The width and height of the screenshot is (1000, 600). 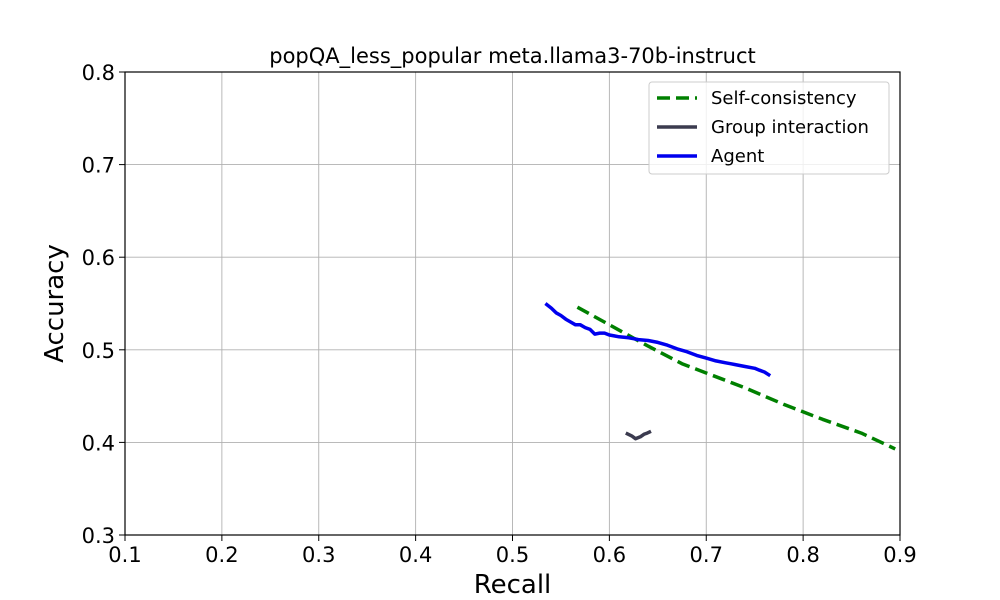 I want to click on y-tick-label: 0.5, so click(x=98, y=351).